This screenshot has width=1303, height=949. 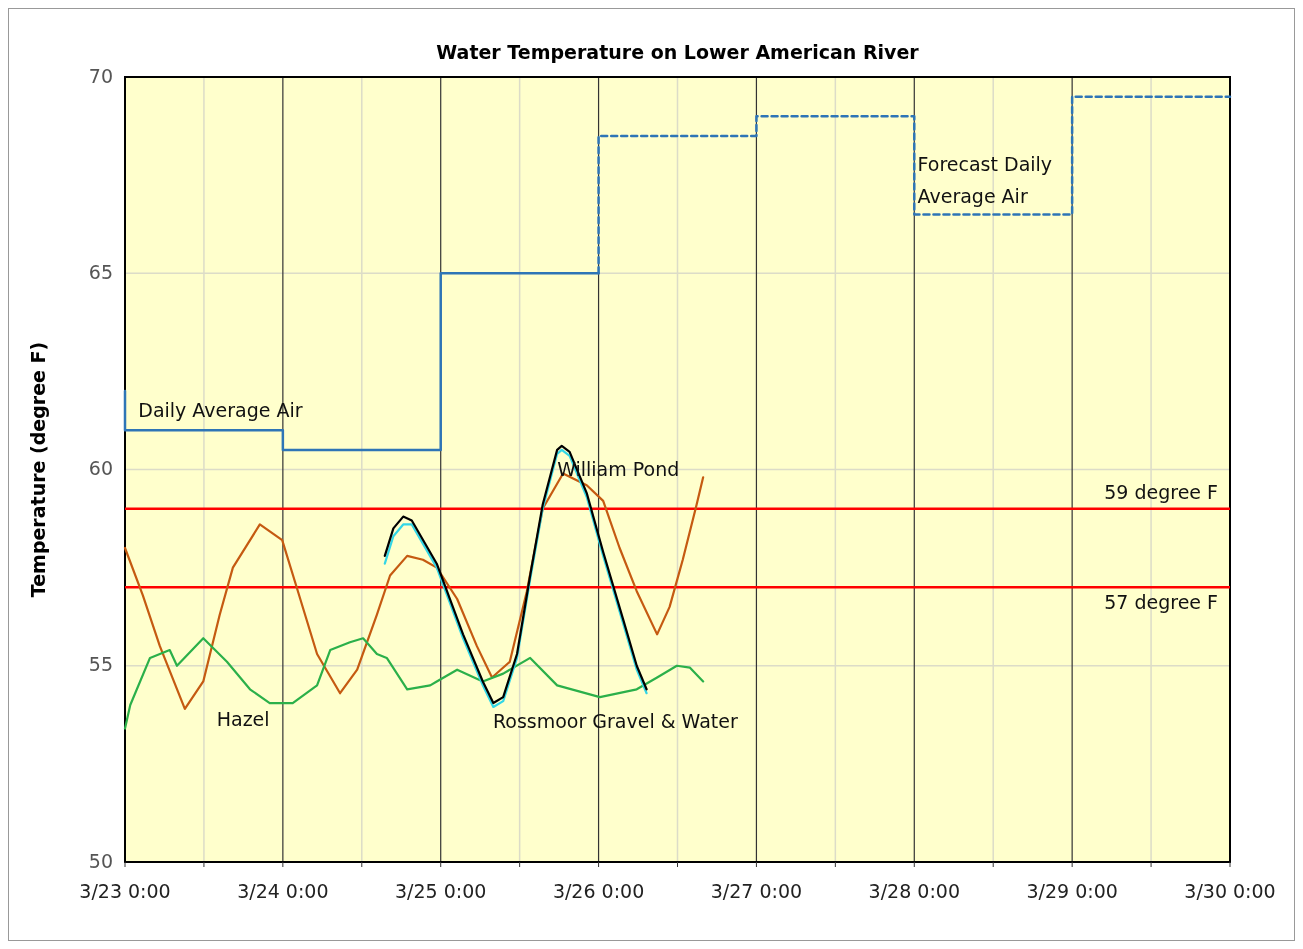 What do you see at coordinates (1161, 491) in the screenshot?
I see `ref-line-label: 59 degree F` at bounding box center [1161, 491].